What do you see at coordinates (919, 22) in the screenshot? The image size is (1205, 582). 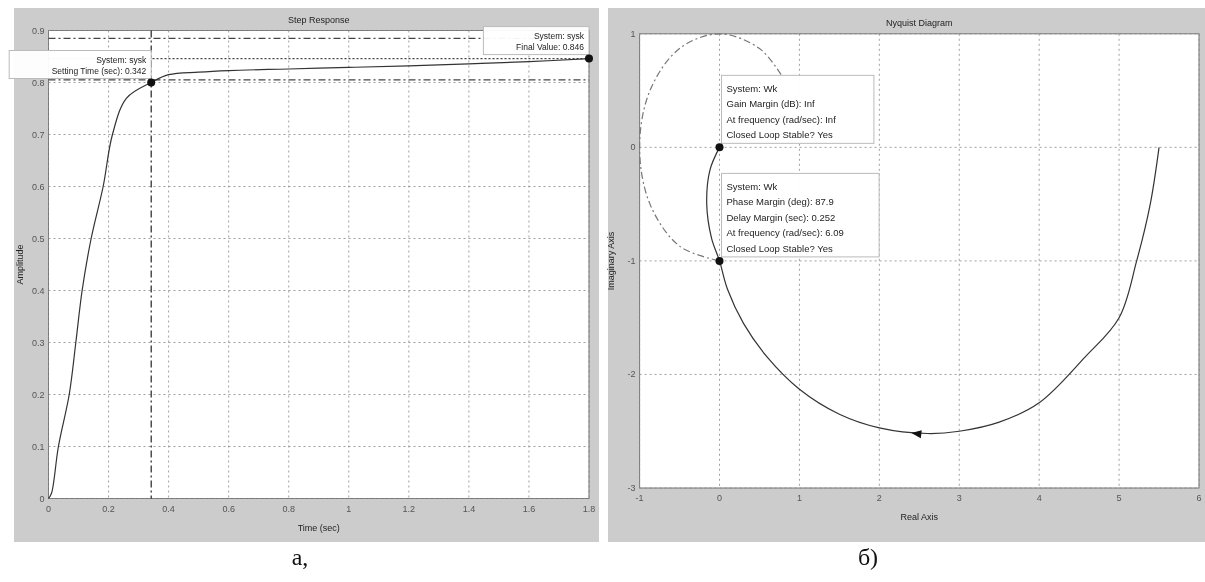 I see `chart-title: Nyquist Diagram` at bounding box center [919, 22].